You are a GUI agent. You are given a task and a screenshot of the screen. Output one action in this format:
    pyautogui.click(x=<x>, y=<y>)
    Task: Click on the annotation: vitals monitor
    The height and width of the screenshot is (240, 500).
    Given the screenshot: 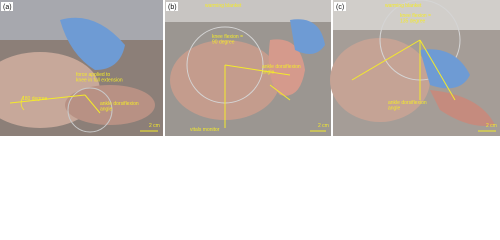 What is the action you would take?
    pyautogui.click(x=205, y=130)
    